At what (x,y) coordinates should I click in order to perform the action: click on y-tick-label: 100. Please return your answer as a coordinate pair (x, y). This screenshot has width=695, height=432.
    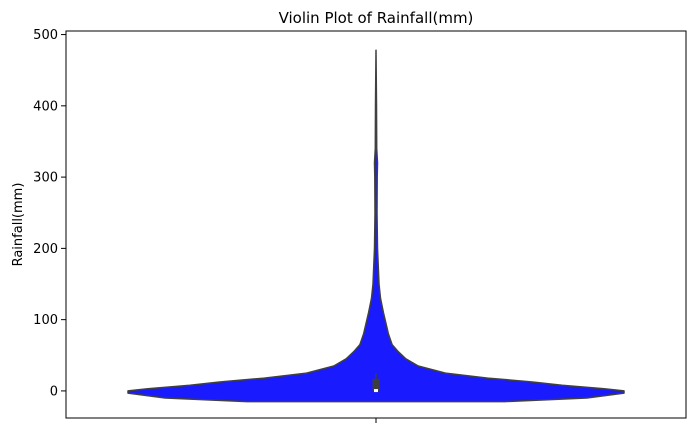
    Looking at the image, I should click on (45, 320).